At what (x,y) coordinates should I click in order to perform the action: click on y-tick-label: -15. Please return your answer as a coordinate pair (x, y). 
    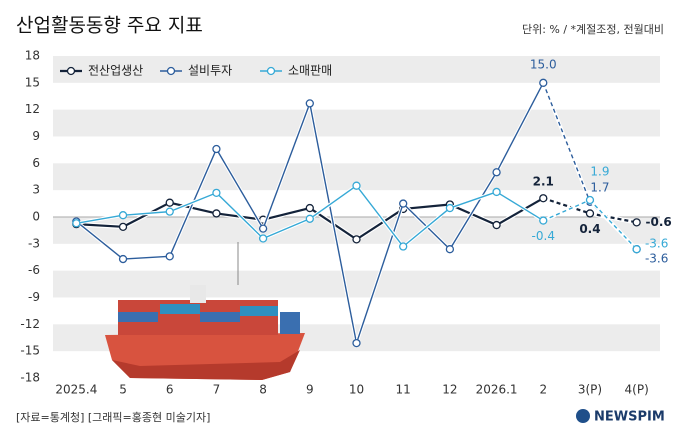
    Looking at the image, I should click on (30, 351).